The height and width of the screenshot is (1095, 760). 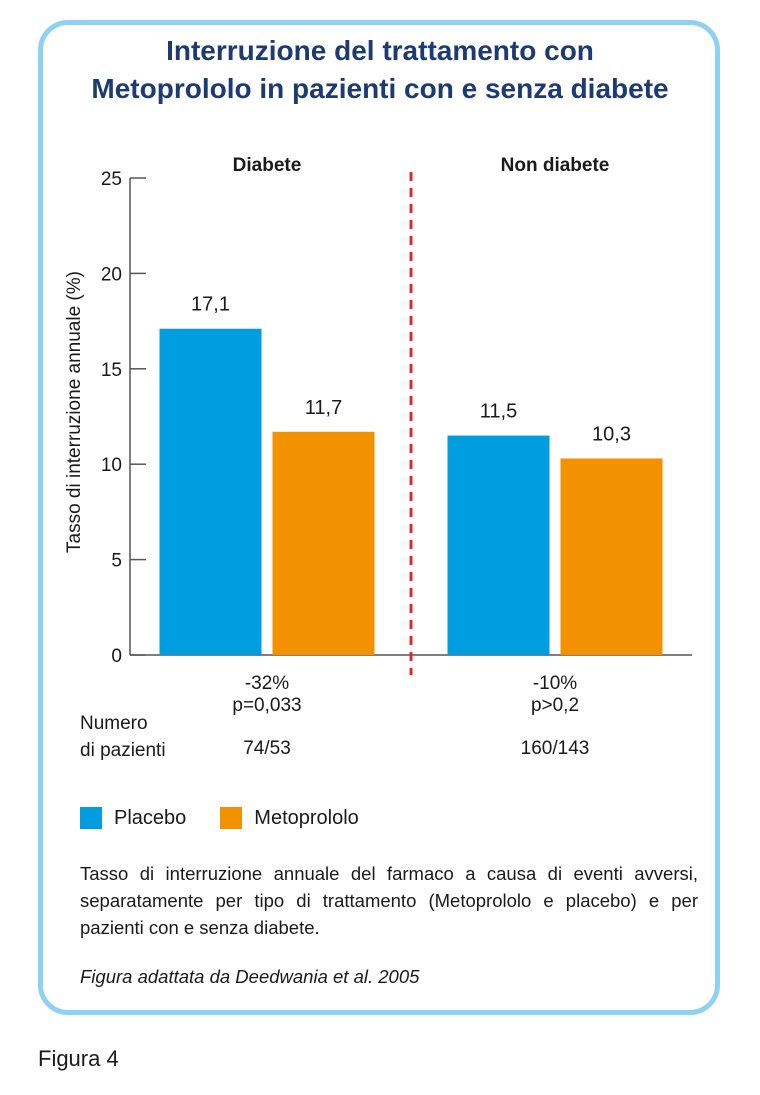 I want to click on data-label: 17,1, so click(x=210, y=305).